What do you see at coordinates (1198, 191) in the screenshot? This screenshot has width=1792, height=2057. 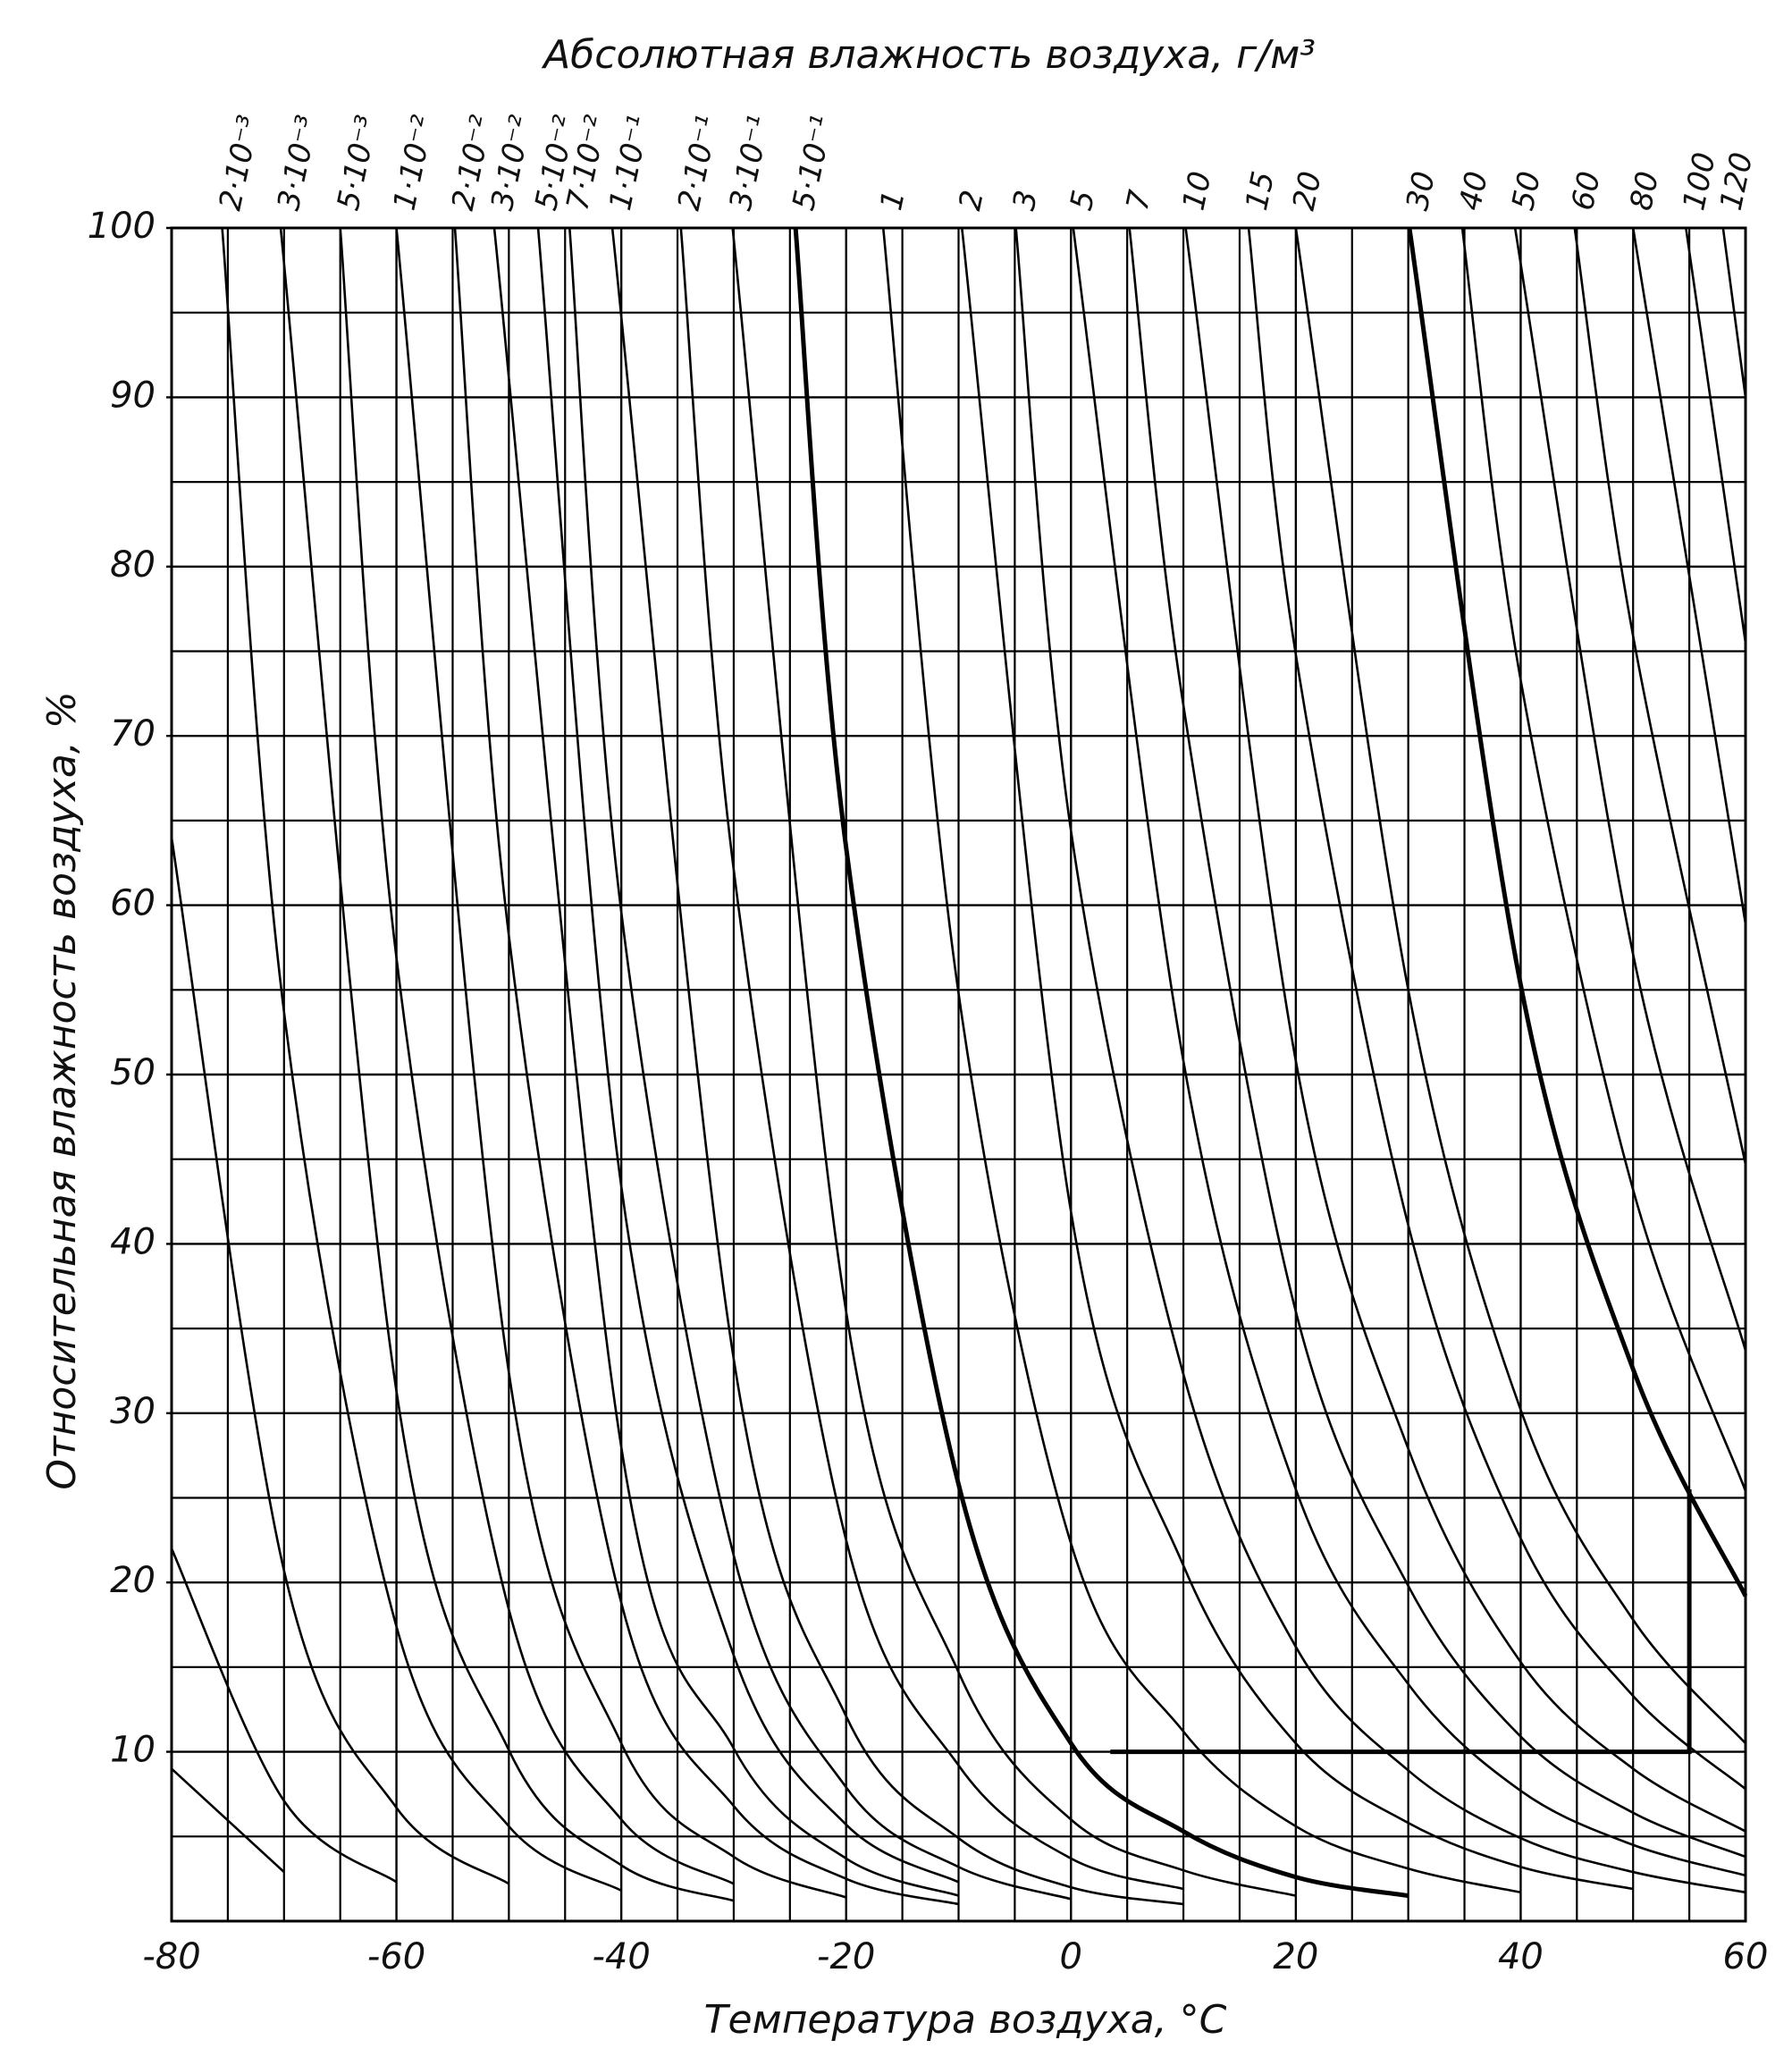 I see `curve-label: 10` at bounding box center [1198, 191].